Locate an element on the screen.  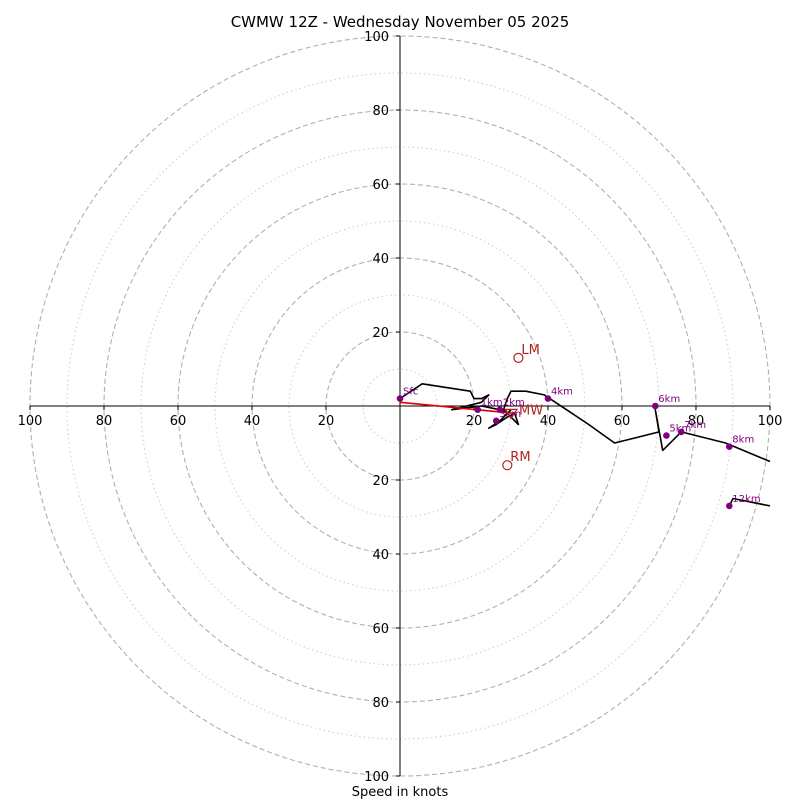
height-marker-5km is located at coordinates (666, 435).